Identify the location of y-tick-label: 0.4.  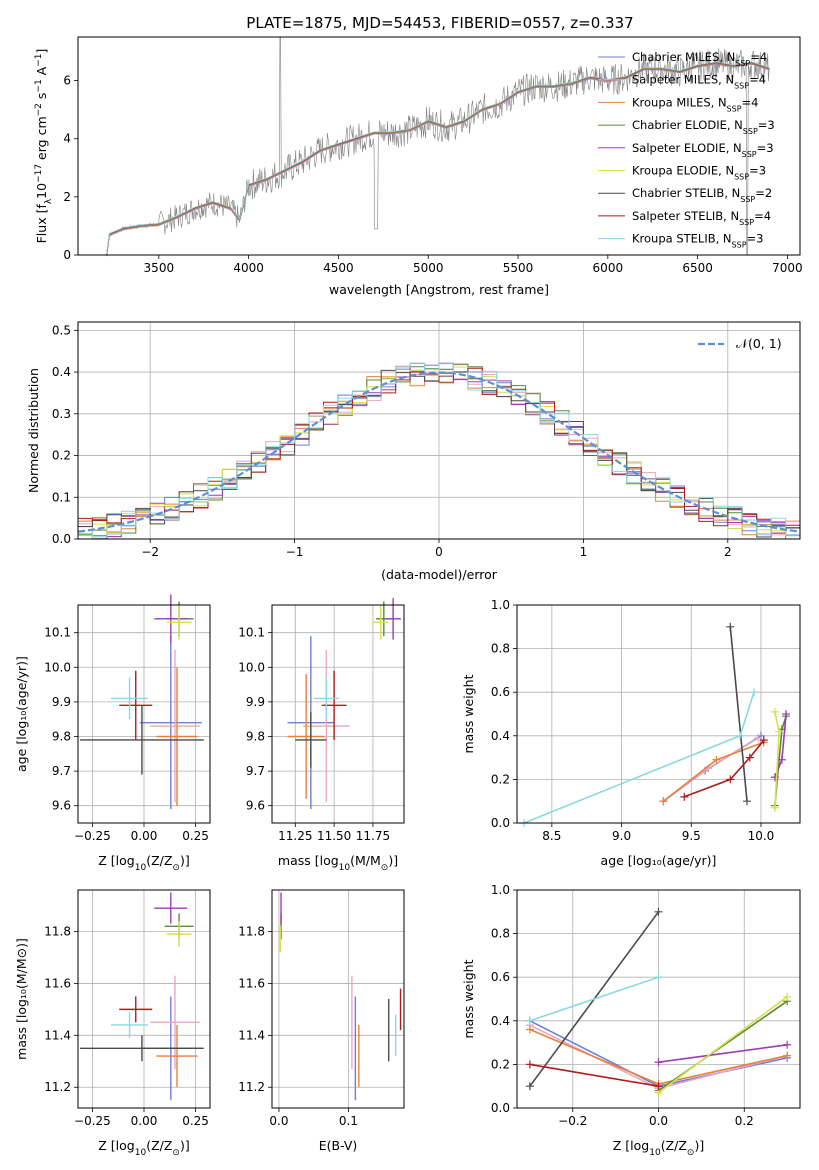
(500, 1021).